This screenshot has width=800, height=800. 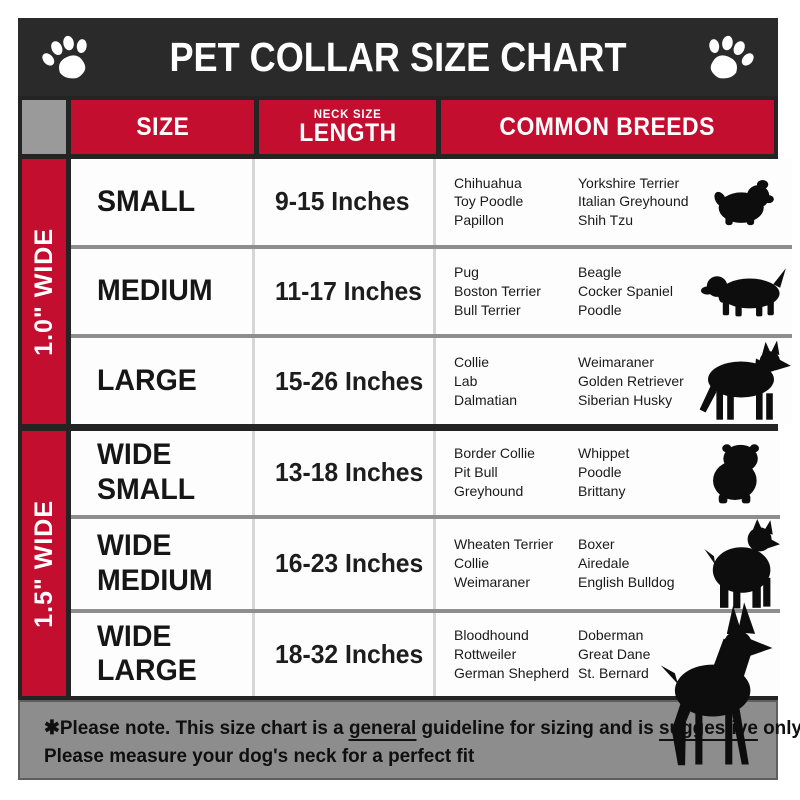 I want to click on table-header-row: SIZE NECK SIZE LENGTH COMMON BREEDS, so click(x=398, y=127).